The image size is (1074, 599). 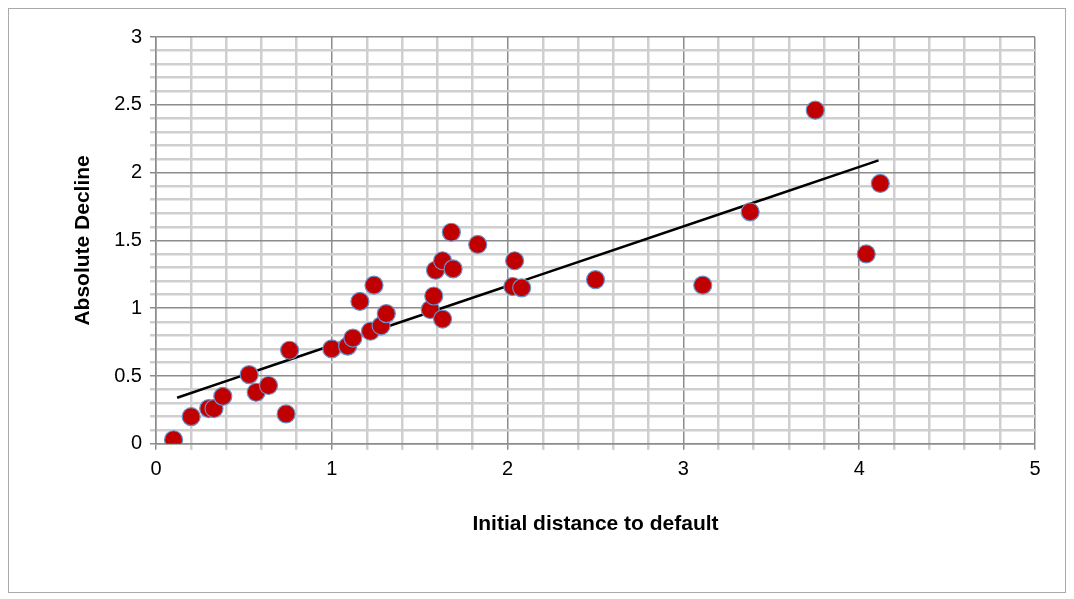 What do you see at coordinates (332, 468) in the screenshot?
I see `x-tick-label: 1` at bounding box center [332, 468].